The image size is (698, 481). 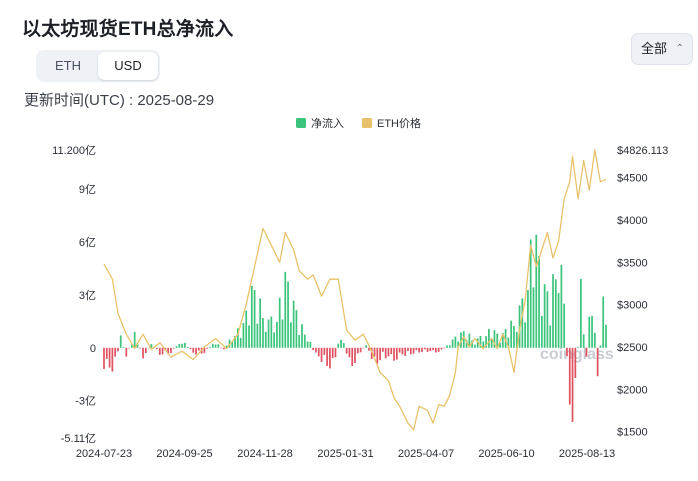 I want to click on legend-label-inflow: 净流入, so click(x=327, y=123).